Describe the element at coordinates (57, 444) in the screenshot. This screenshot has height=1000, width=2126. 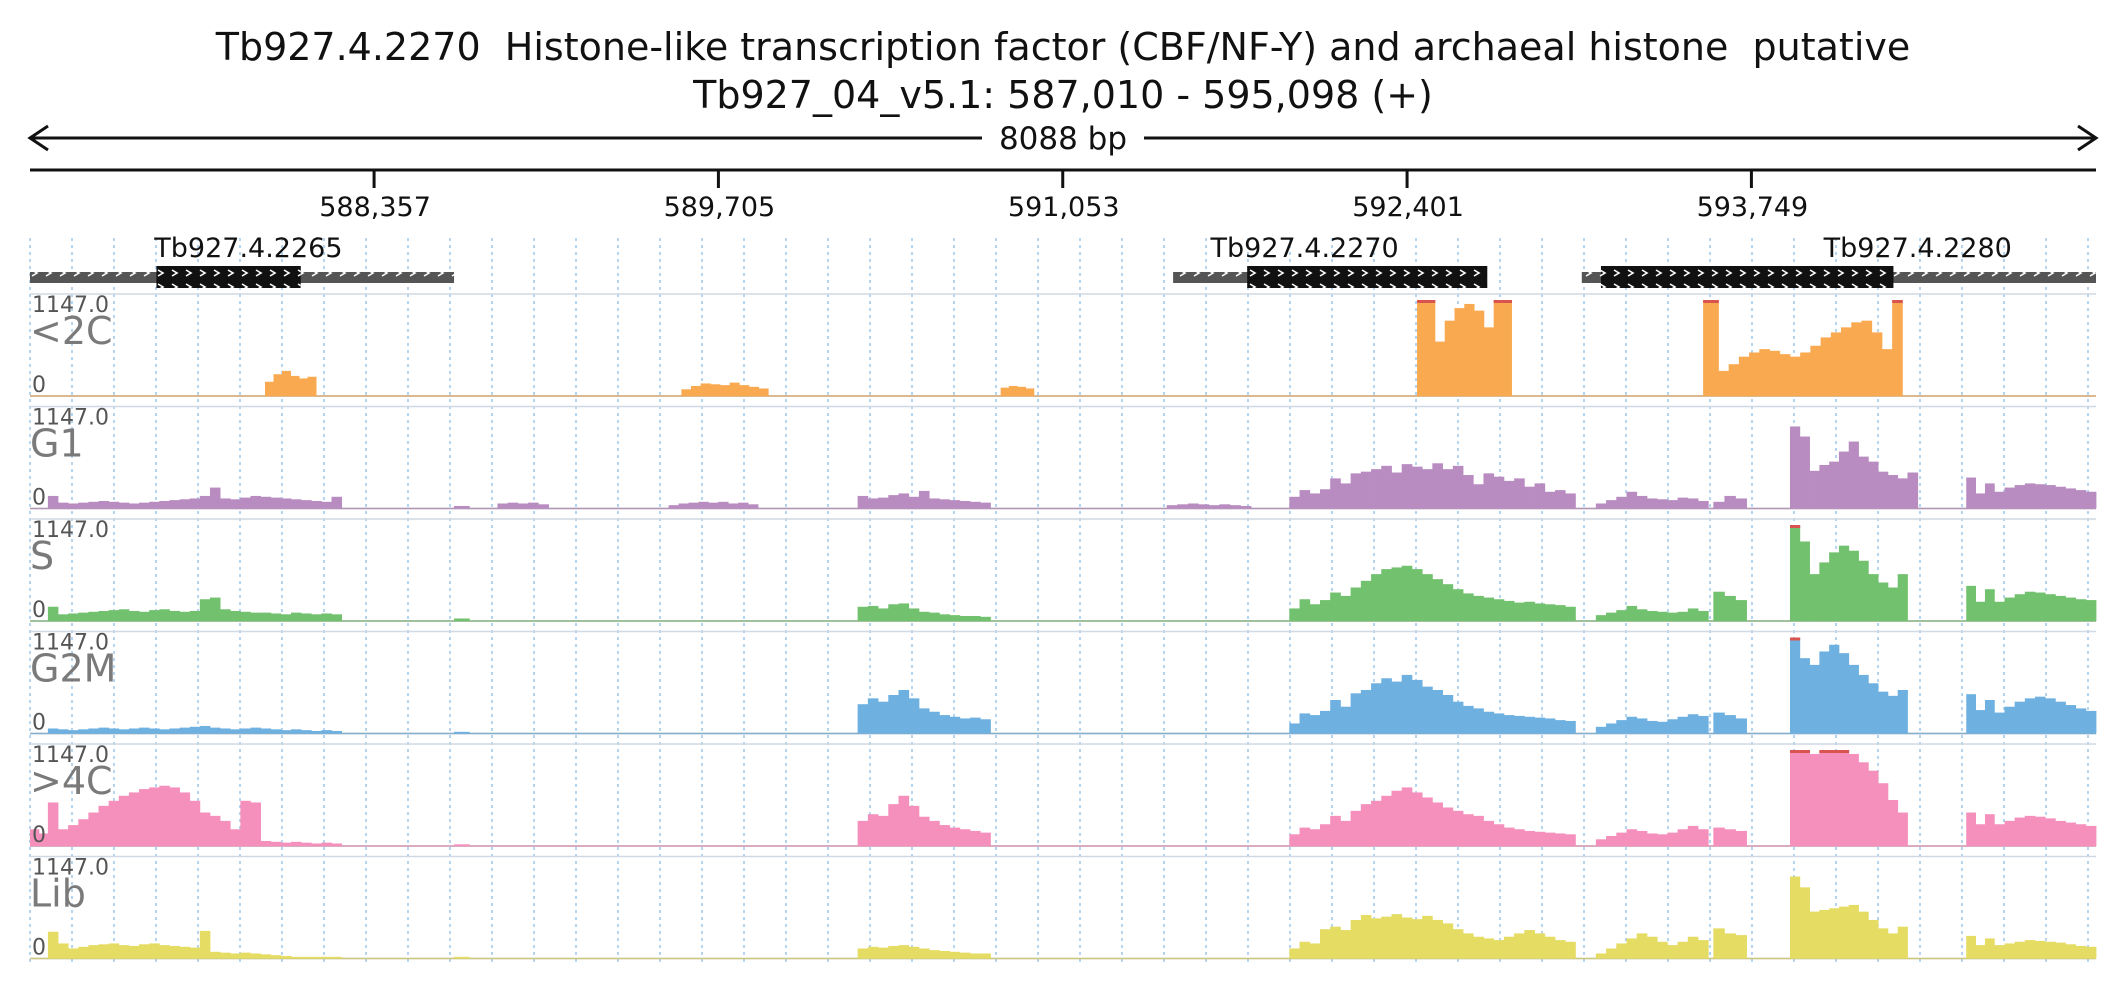
I see `track-name: G1` at that location.